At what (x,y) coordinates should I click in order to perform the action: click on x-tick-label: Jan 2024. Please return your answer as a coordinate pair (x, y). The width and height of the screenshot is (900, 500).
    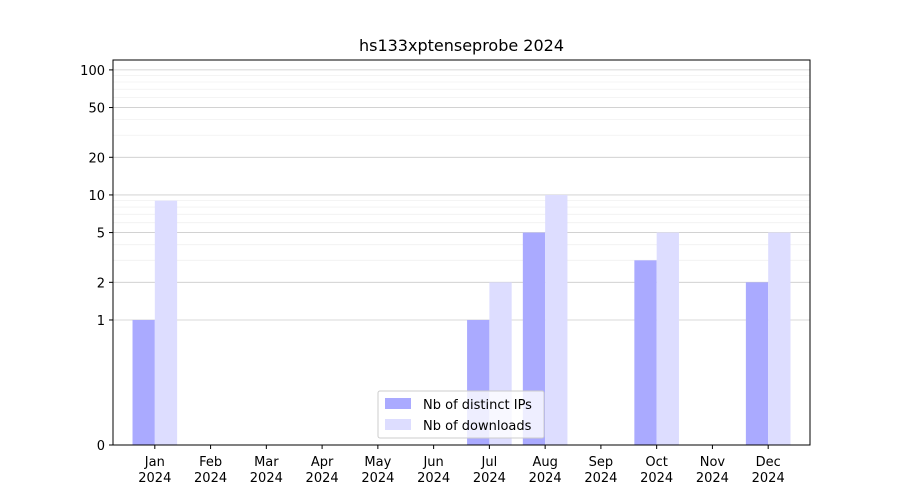
    Looking at the image, I should click on (154, 470).